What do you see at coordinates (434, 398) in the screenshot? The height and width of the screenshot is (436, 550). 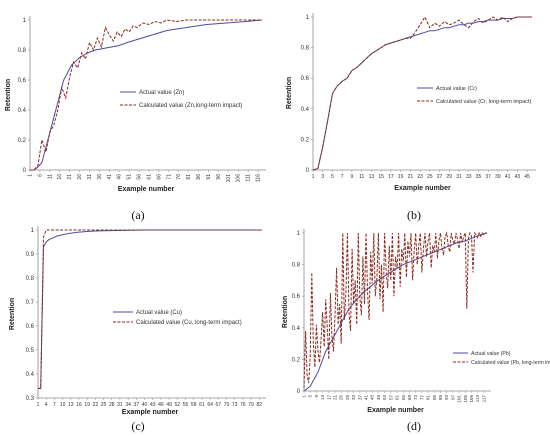 I see `x-tick-label: 85` at bounding box center [434, 398].